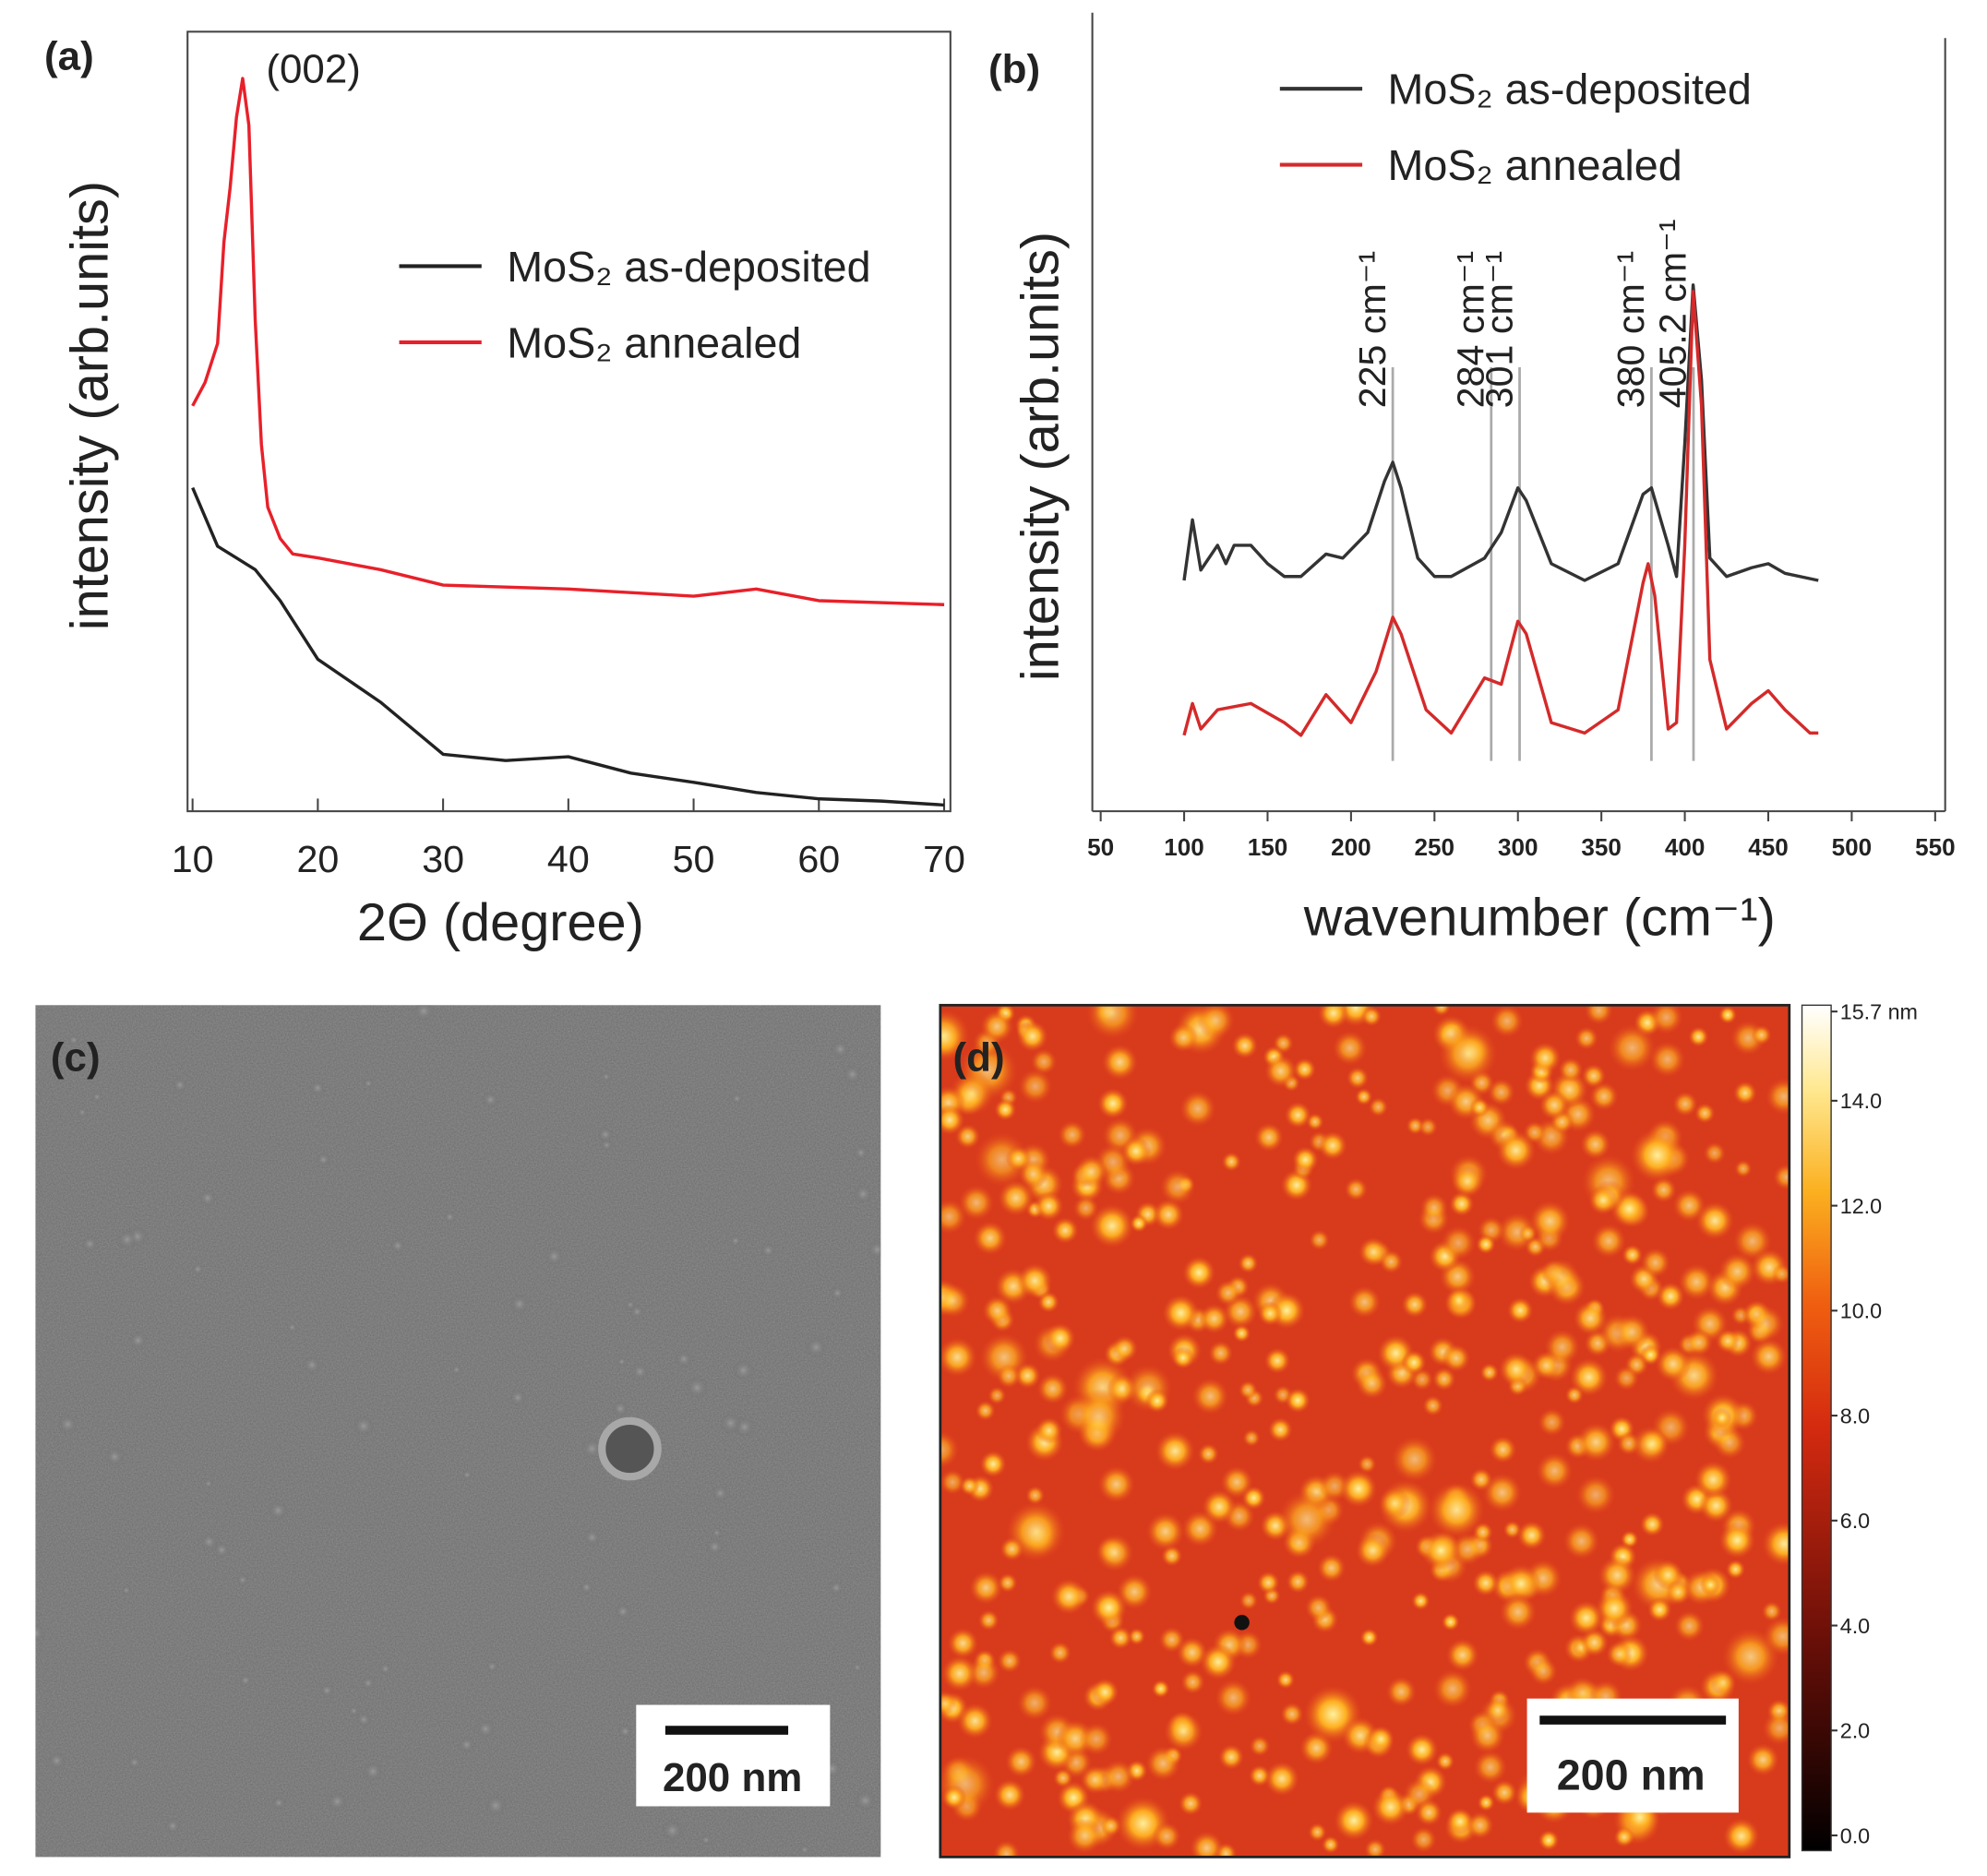  What do you see at coordinates (818, 859) in the screenshot?
I see `x-tick-label: 60` at bounding box center [818, 859].